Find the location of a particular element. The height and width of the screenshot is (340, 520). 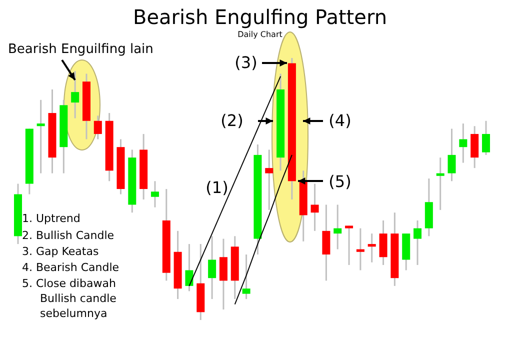

chart-title: Bearish Engulfing Pattern is located at coordinates (260, 17).